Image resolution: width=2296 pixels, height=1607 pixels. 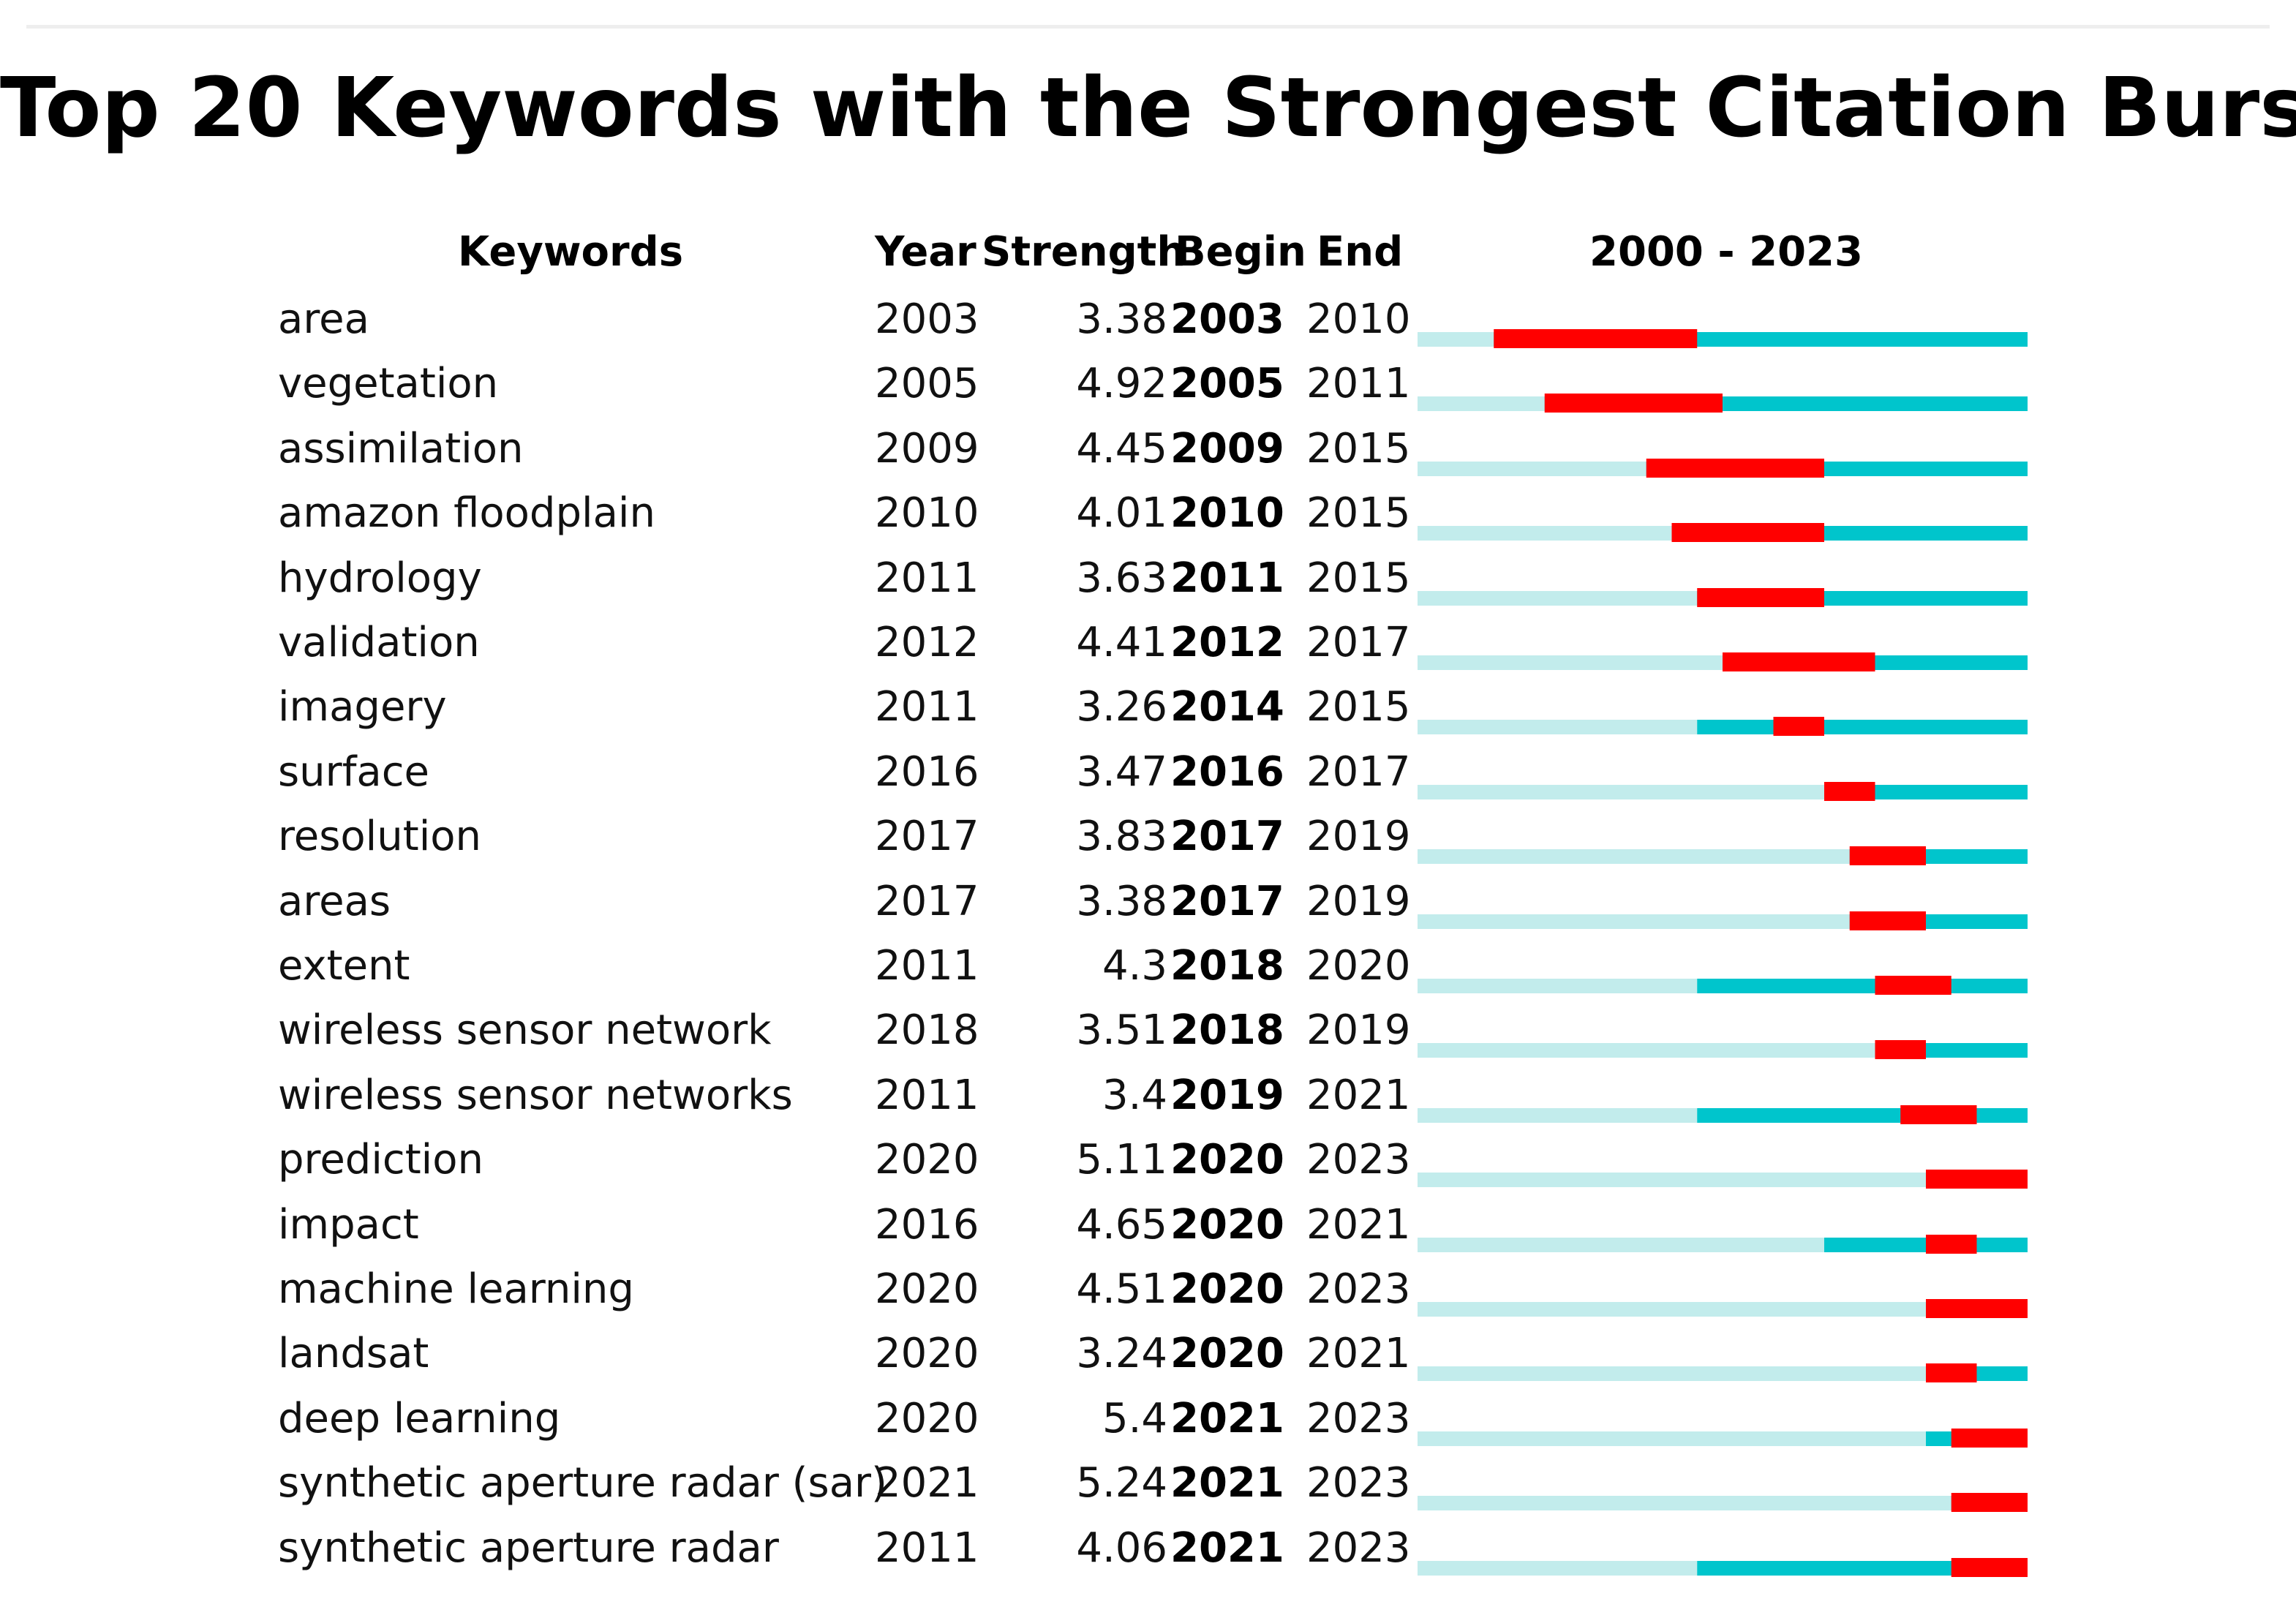 What do you see at coordinates (1227, 383) in the screenshot?
I see `begin-value: 2005` at bounding box center [1227, 383].